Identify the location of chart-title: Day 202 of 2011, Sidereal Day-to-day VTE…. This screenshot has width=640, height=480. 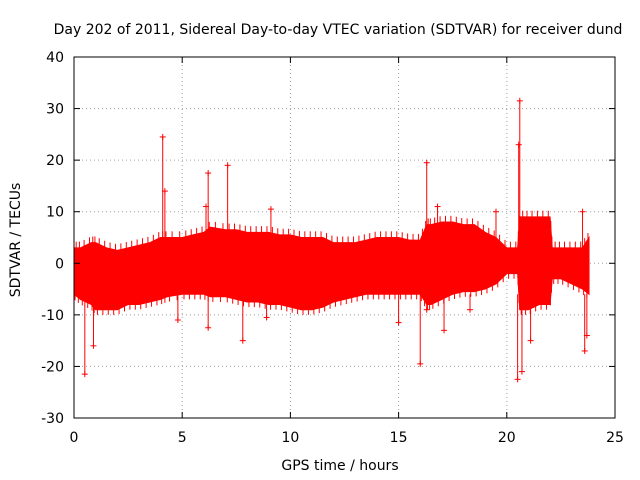
(338, 30).